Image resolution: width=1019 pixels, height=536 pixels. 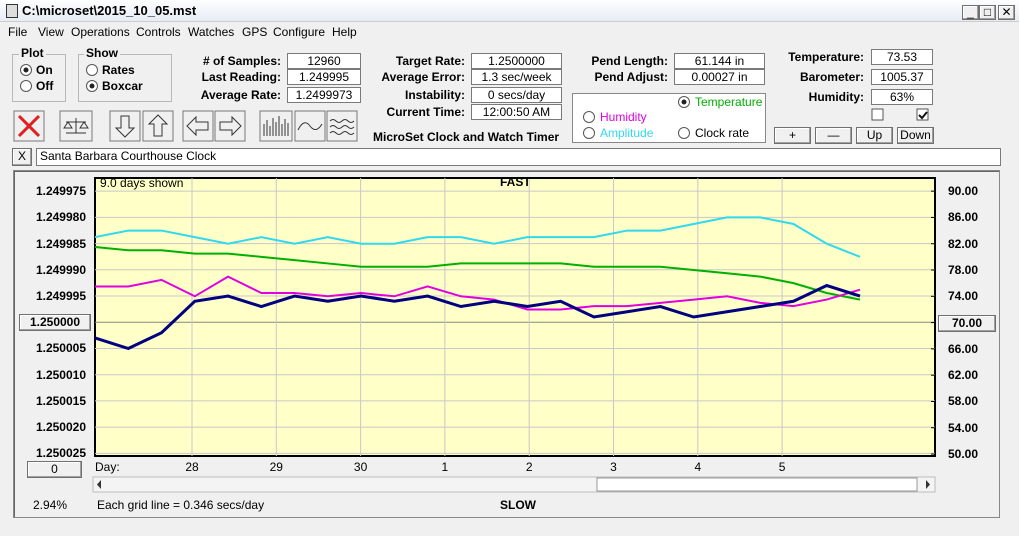 What do you see at coordinates (963, 243) in the screenshot?
I see `y2-tick-label: 82.00` at bounding box center [963, 243].